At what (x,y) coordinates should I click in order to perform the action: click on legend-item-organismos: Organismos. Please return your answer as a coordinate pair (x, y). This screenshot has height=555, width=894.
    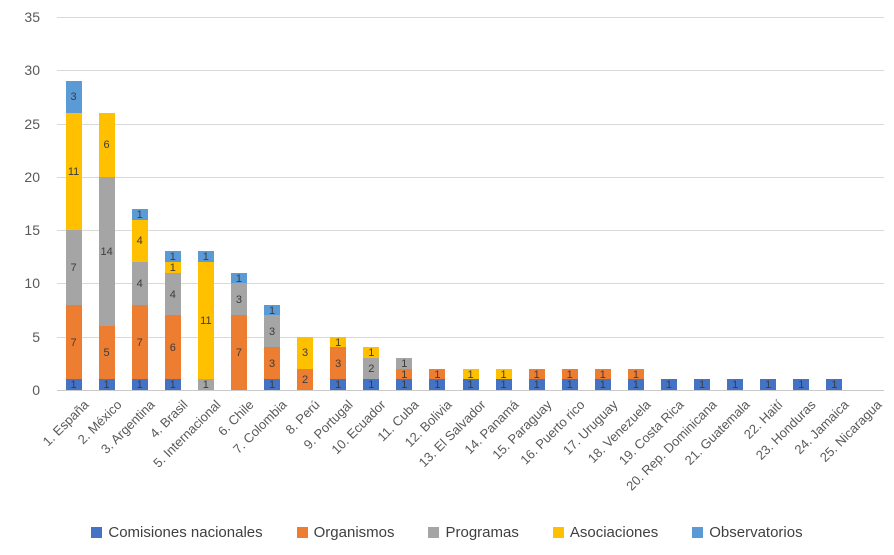
    Looking at the image, I should click on (345, 532).